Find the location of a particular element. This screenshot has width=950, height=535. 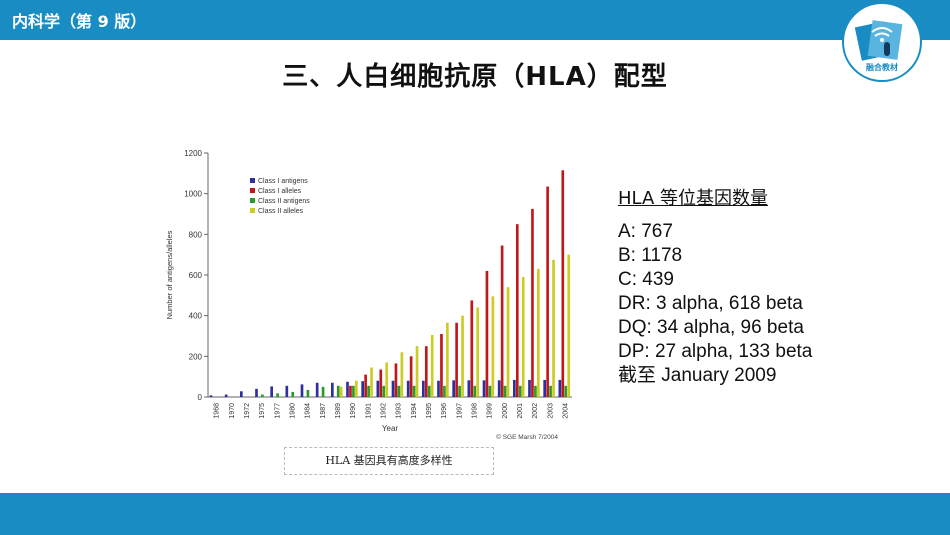

x-tick-label: 1968 is located at coordinates (217, 411).